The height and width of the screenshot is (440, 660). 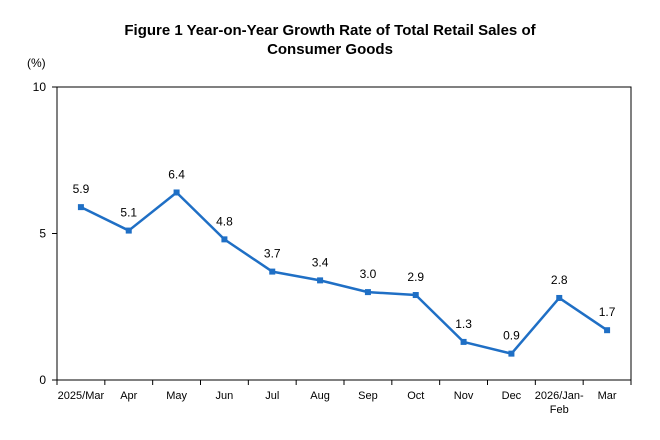 I want to click on x-tick-label: Sep, so click(x=368, y=396).